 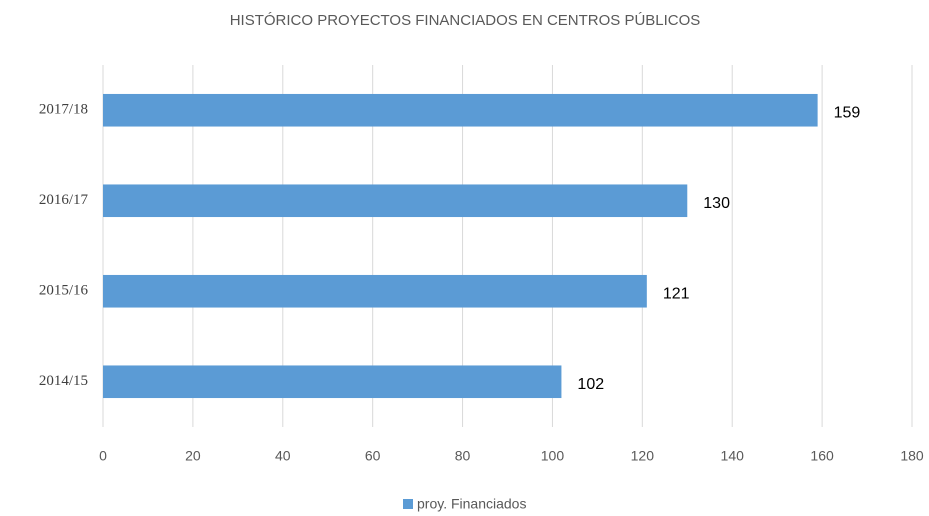 I want to click on x-tick-label: 20, so click(x=193, y=456).